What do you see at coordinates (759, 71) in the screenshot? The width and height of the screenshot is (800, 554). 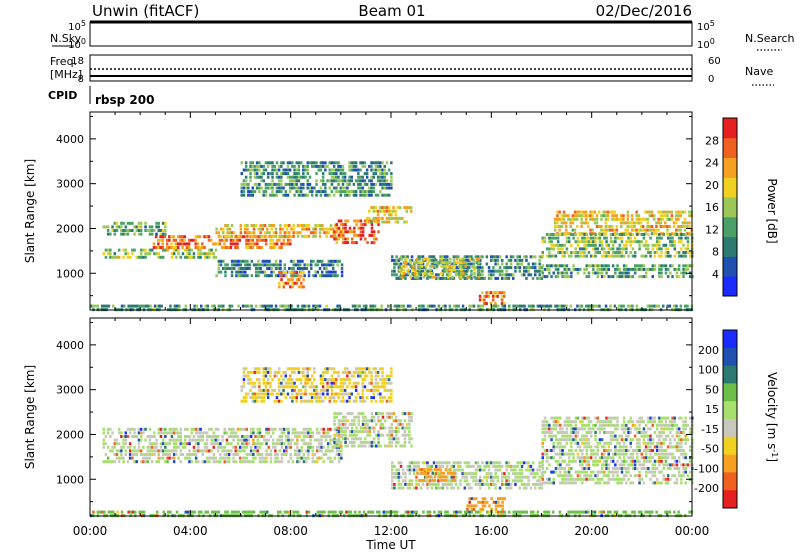 I see `nave-label: Nave` at bounding box center [759, 71].